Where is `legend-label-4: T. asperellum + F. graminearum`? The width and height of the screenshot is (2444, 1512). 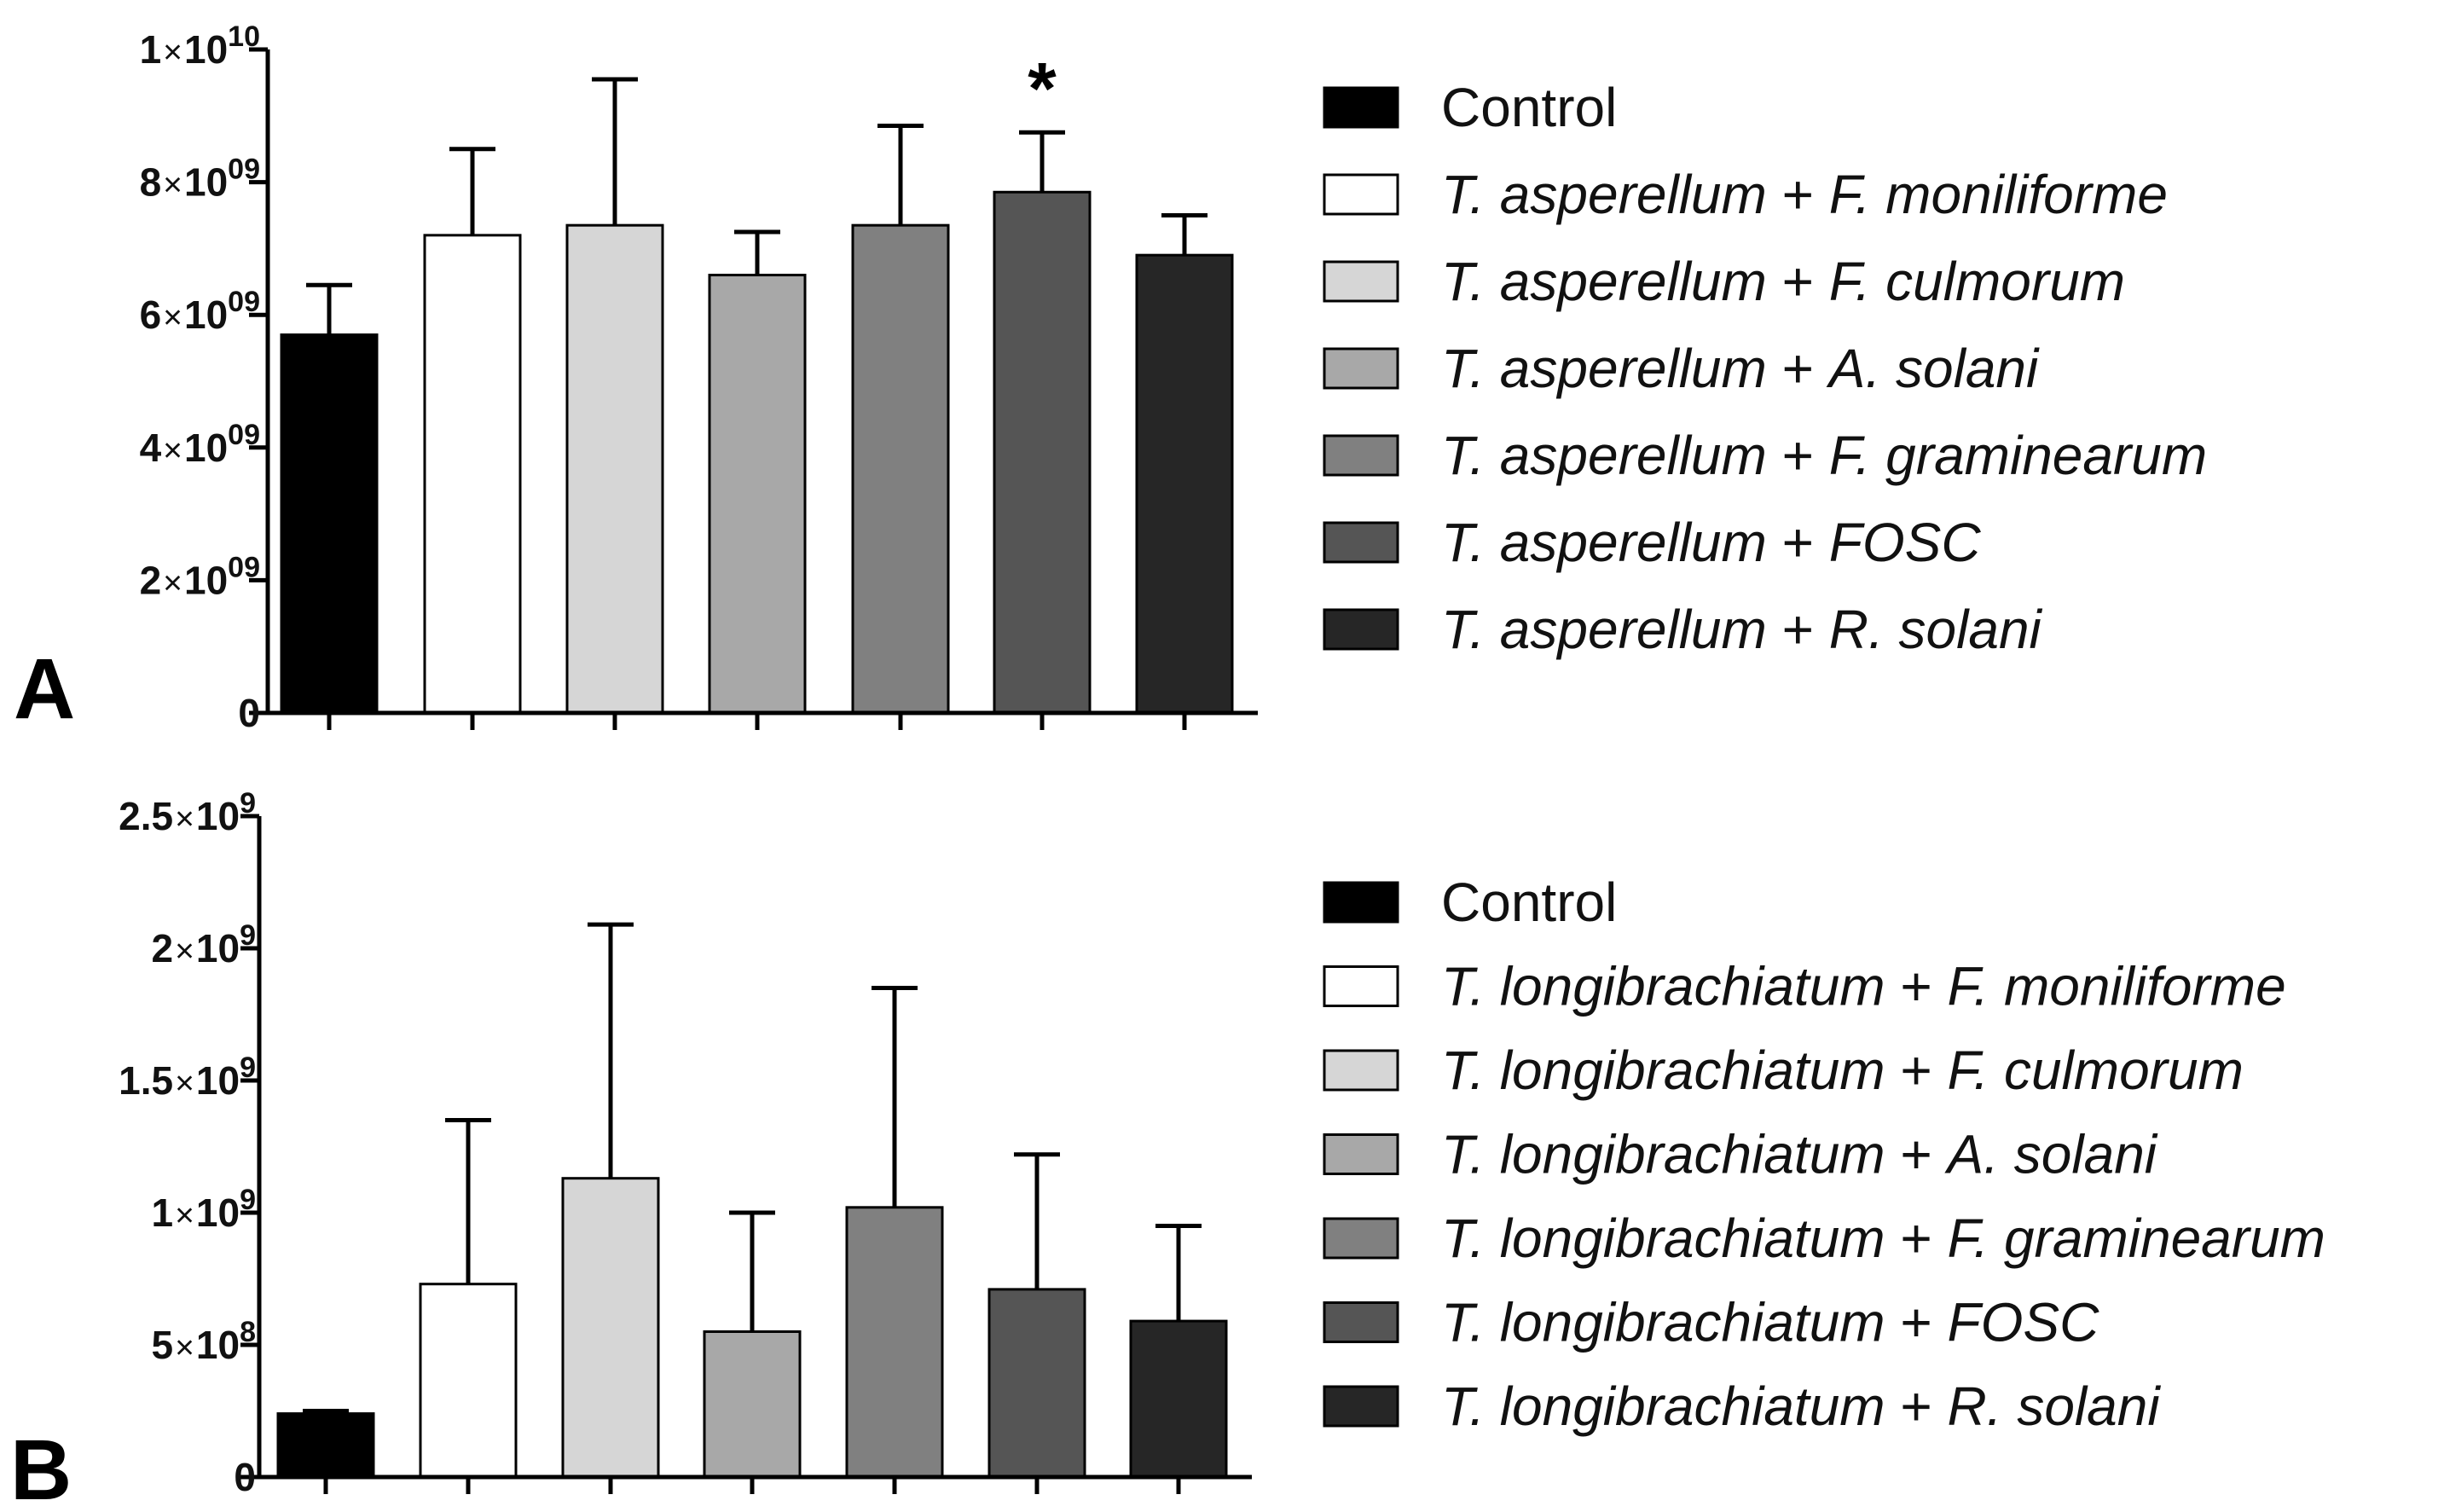
legend-label-4: T. asperellum + F. graminearum is located at coordinates (1824, 456).